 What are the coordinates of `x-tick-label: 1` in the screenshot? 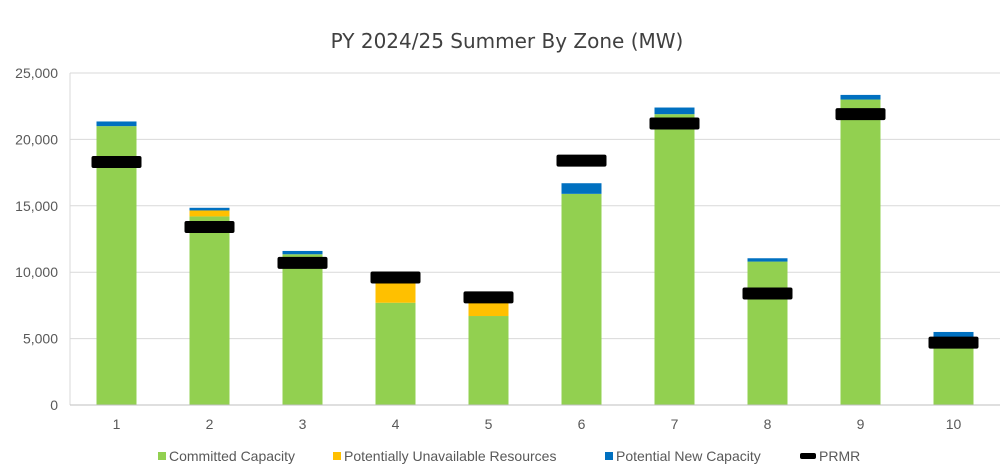 It's located at (117, 424).